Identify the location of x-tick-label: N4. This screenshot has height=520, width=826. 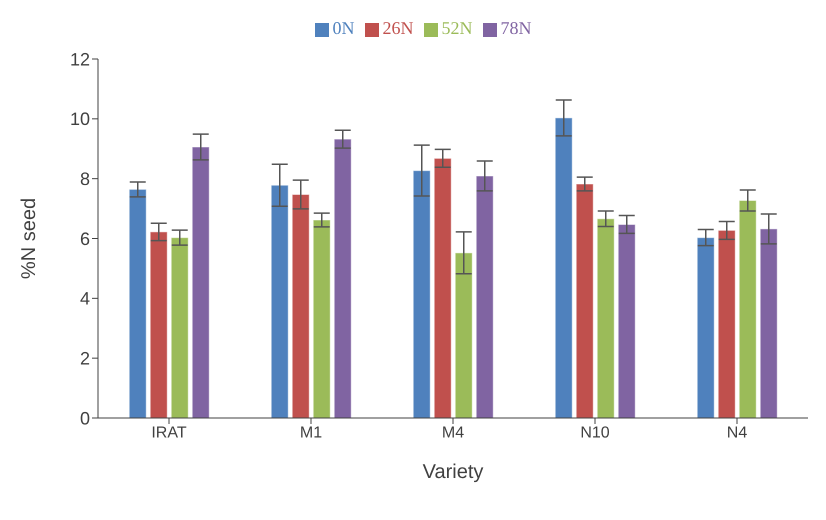
(737, 433).